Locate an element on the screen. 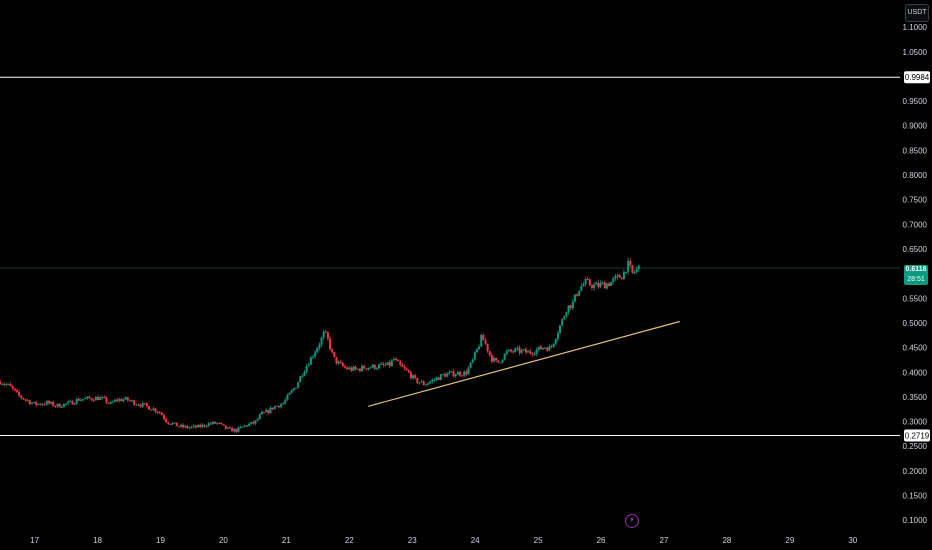  last-price-tag: 0.6116 28:51 is located at coordinates (916, 275).